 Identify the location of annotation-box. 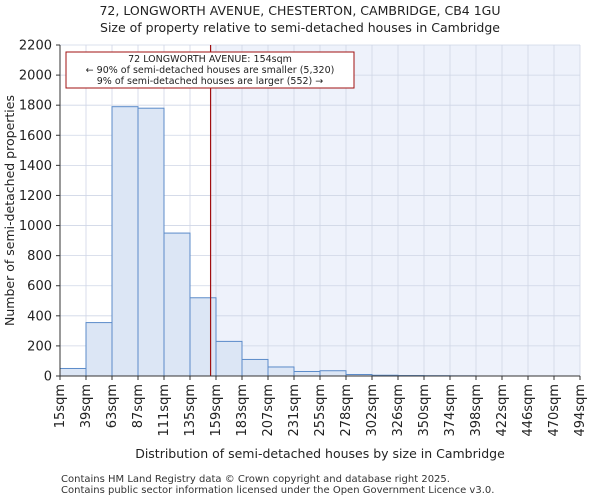
(210, 70).